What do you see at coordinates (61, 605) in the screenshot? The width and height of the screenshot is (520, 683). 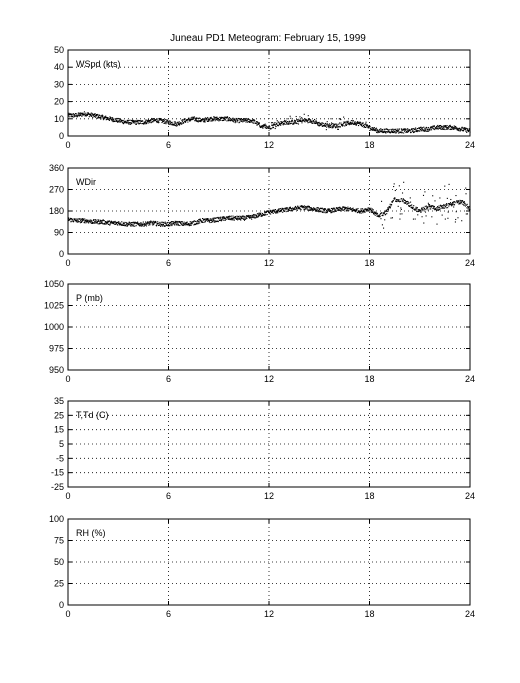 I see `y-tick-label: 0` at bounding box center [61, 605].